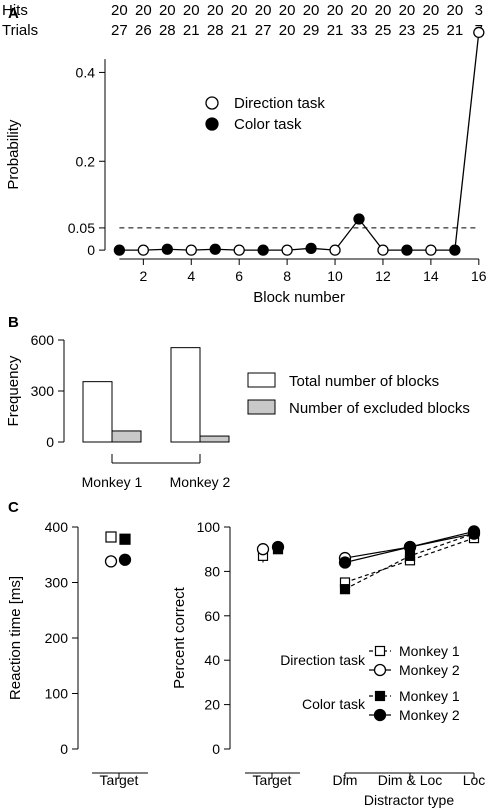  What do you see at coordinates (268, 124) in the screenshot?
I see `legend-color-label: Color task` at bounding box center [268, 124].